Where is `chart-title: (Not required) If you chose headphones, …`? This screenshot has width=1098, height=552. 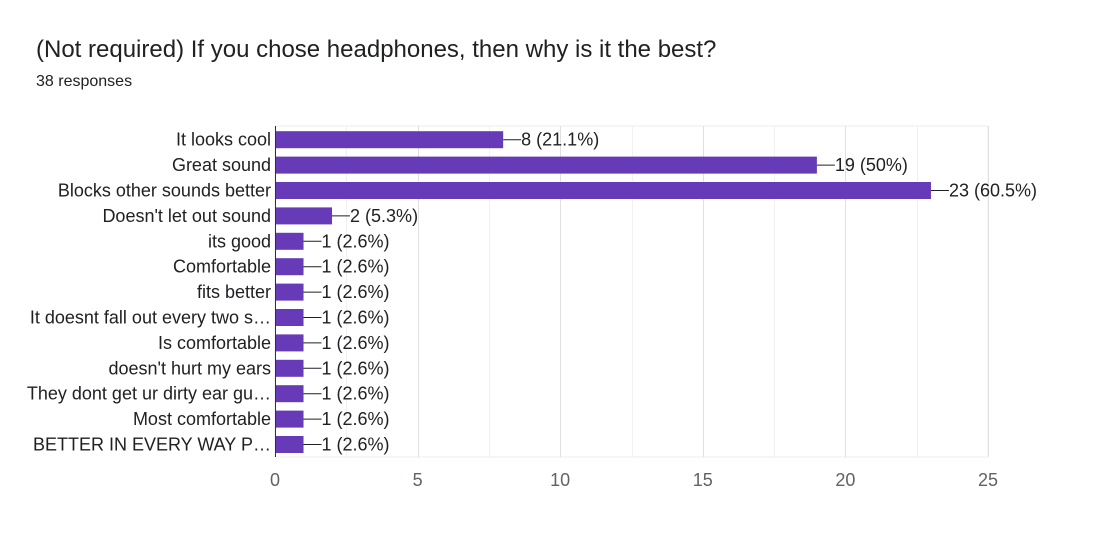 chart-title: (Not required) If you chose headphones, … is located at coordinates (376, 49).